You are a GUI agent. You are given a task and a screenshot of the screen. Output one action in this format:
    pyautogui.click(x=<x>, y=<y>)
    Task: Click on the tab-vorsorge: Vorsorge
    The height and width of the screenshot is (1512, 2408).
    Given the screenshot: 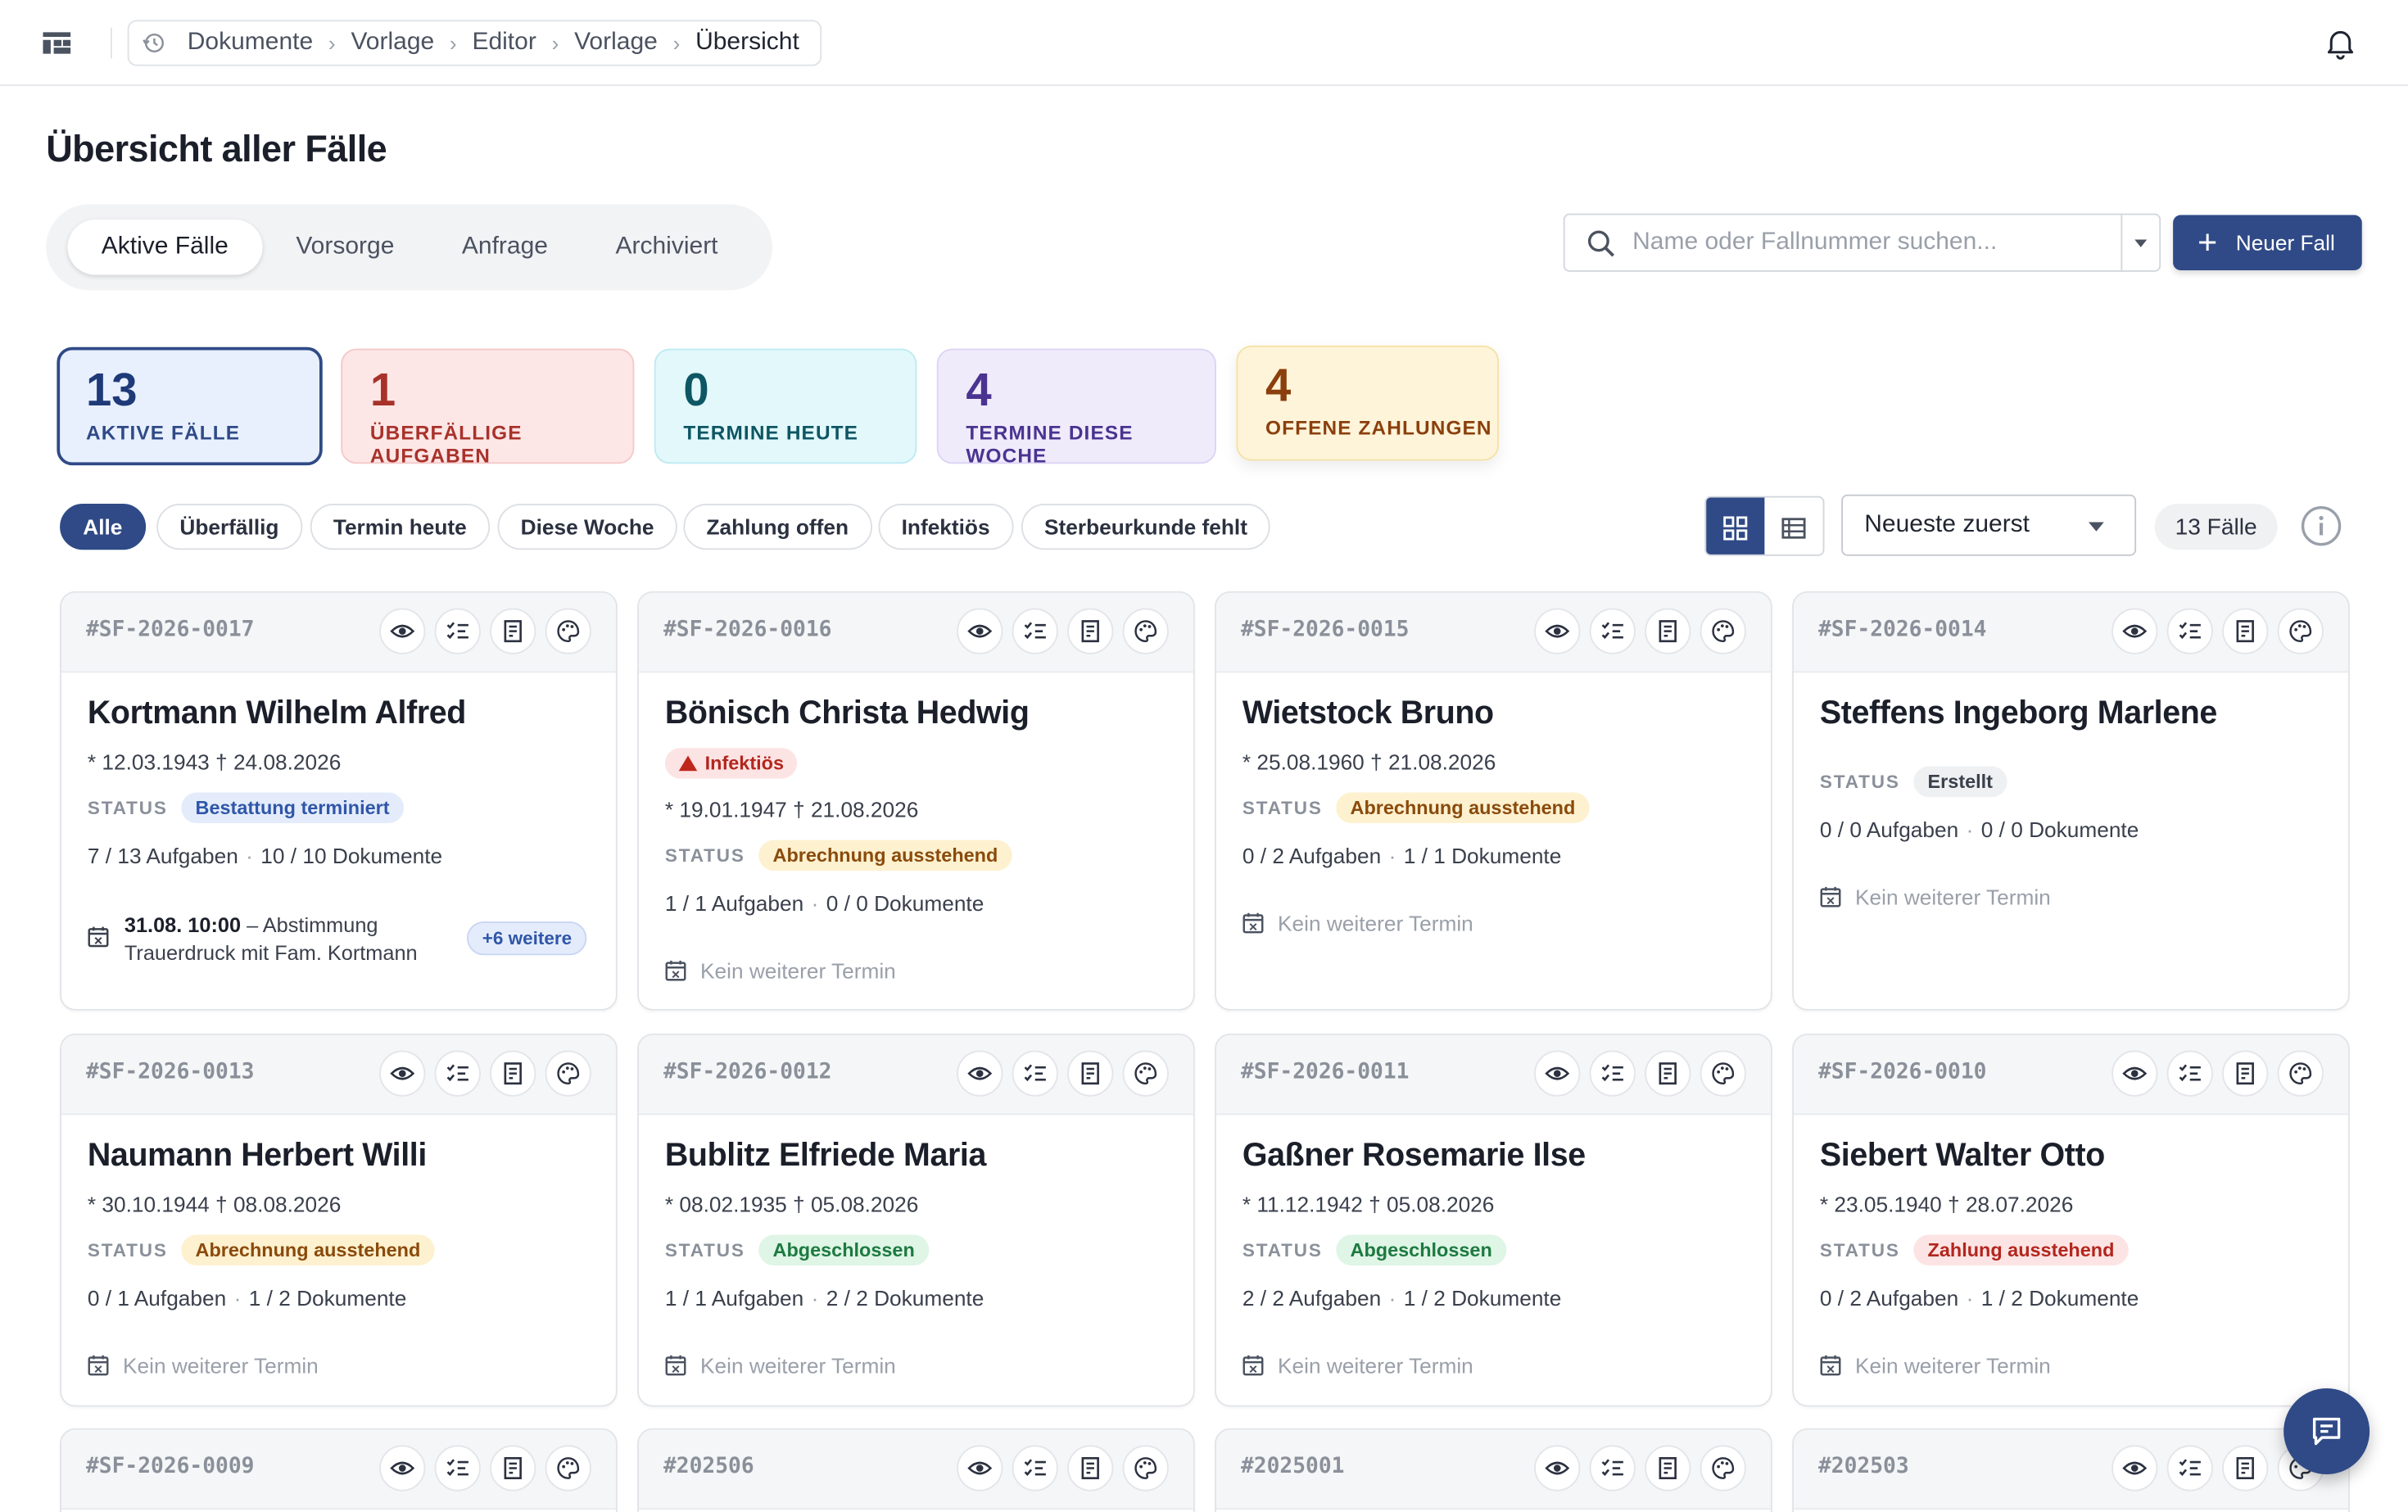 What is the action you would take?
    pyautogui.click(x=345, y=247)
    